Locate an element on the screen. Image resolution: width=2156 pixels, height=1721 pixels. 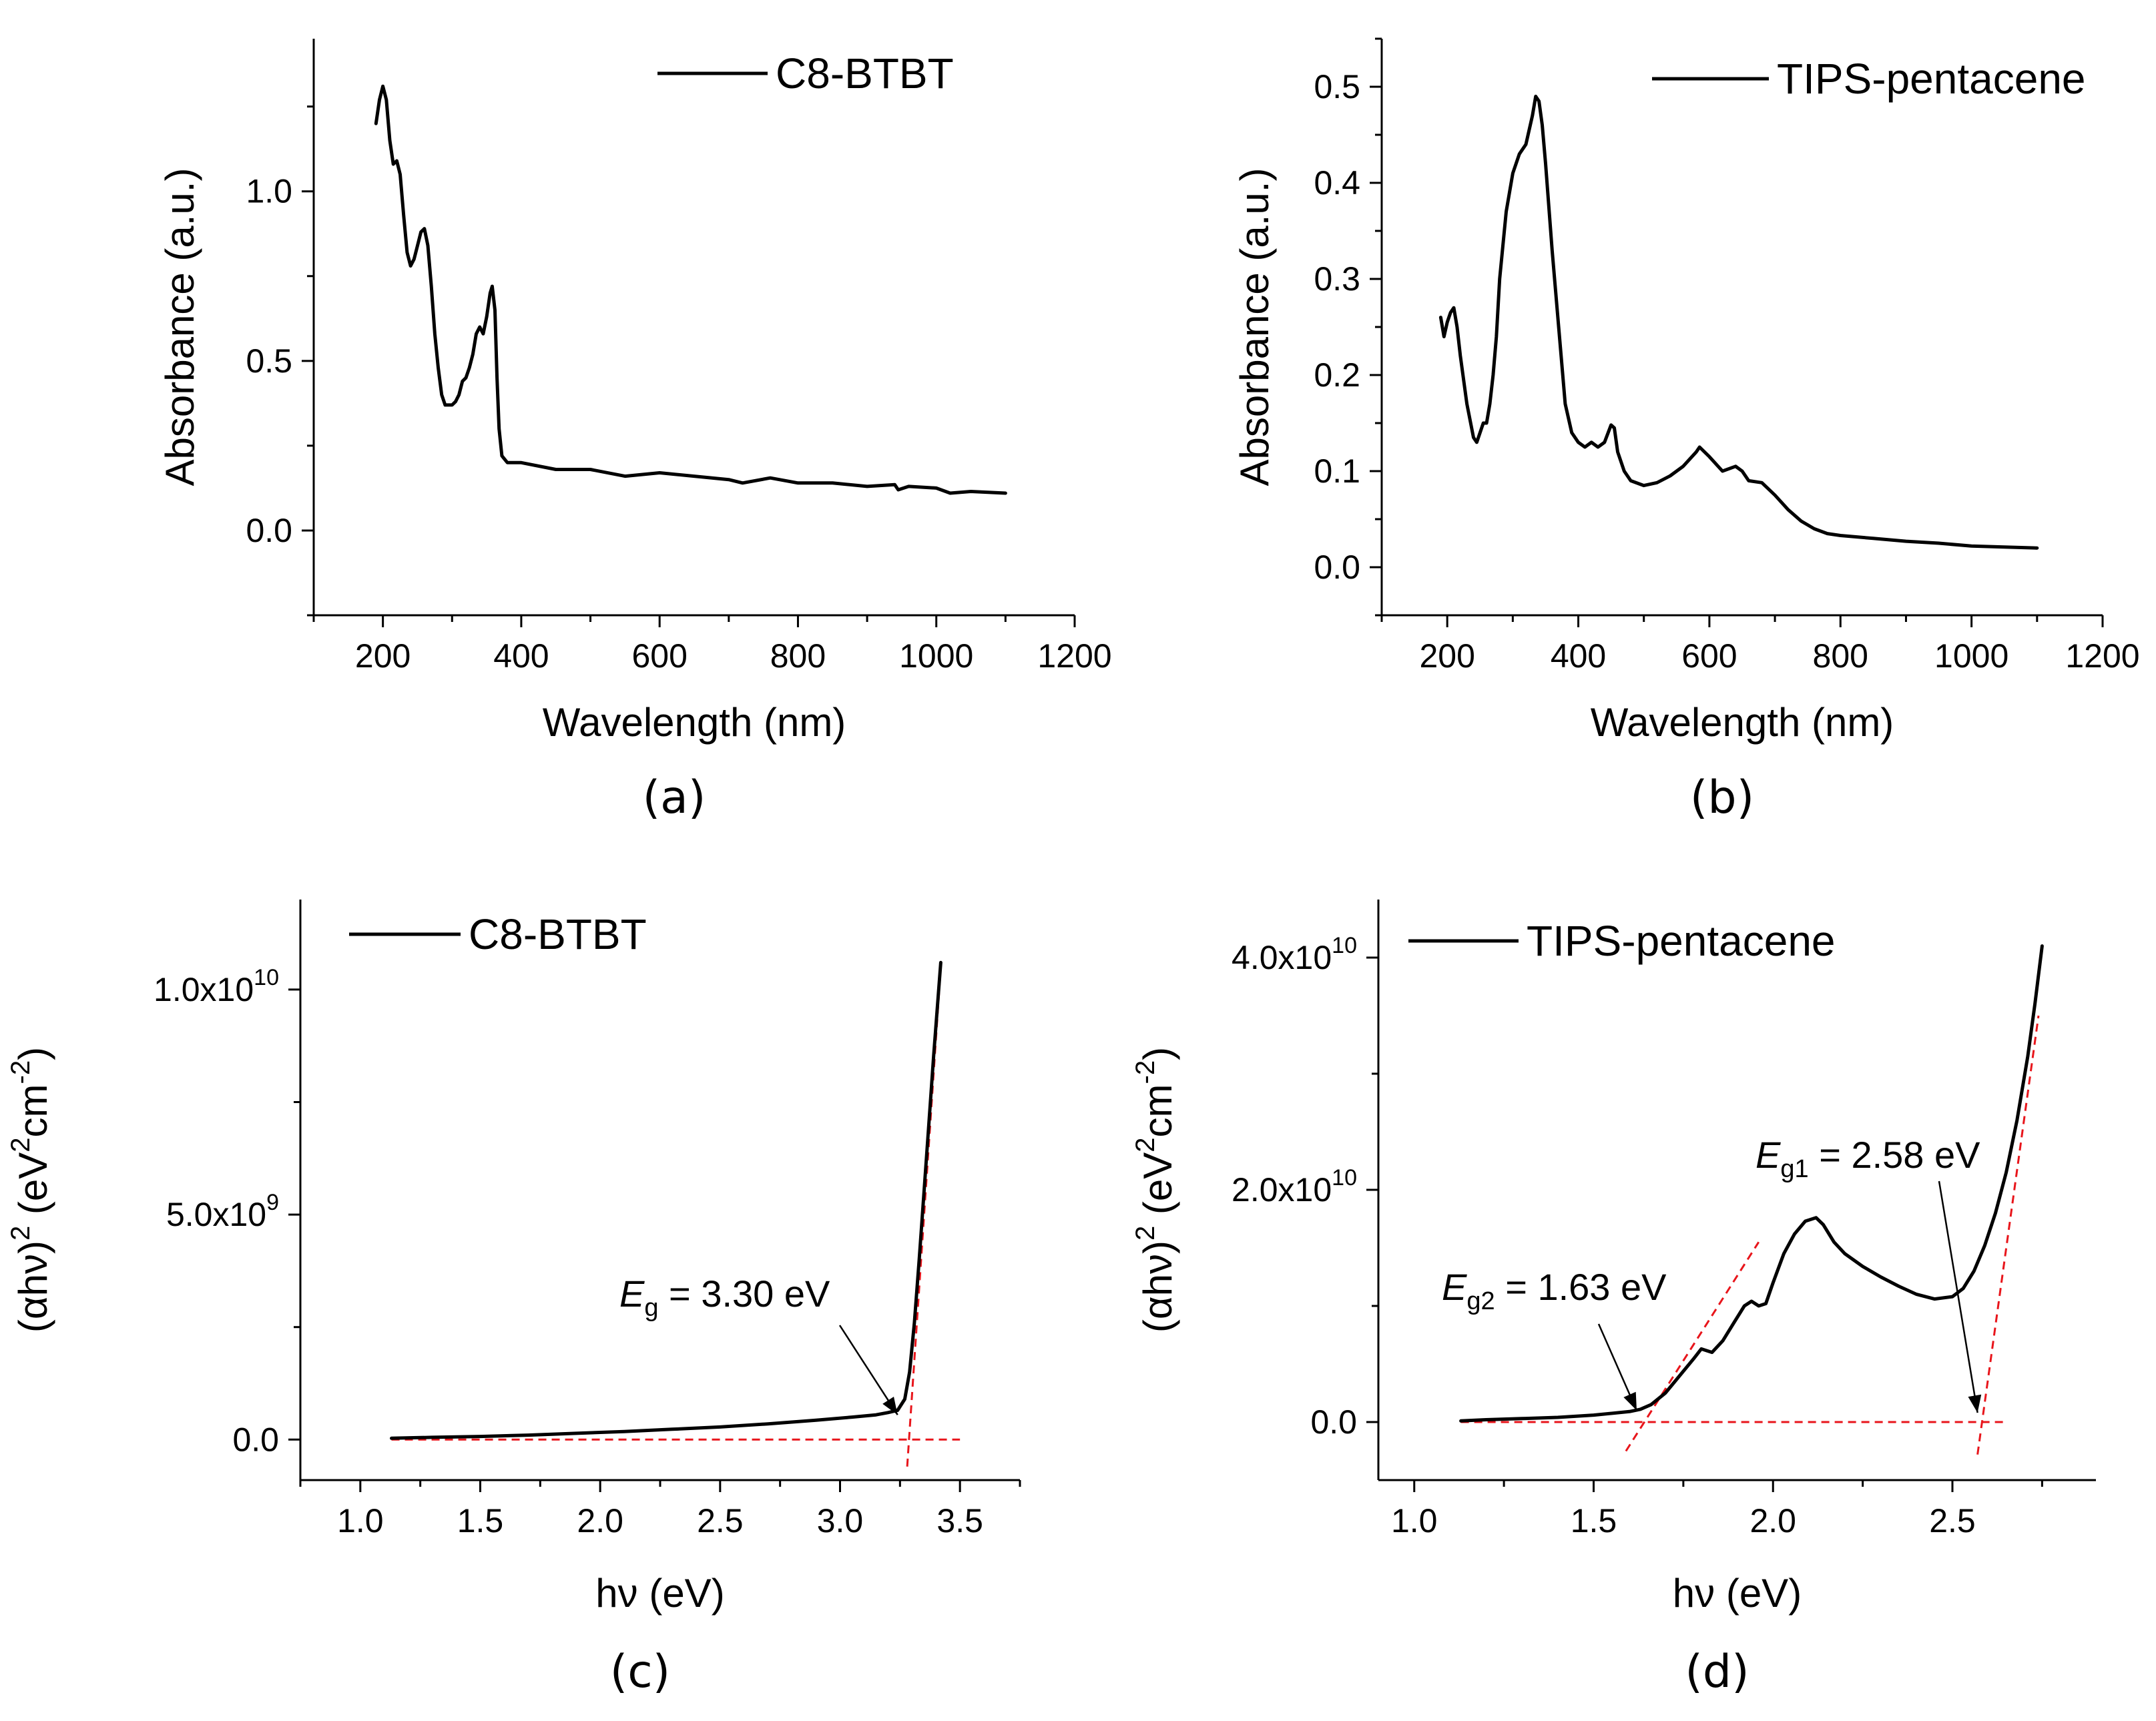
panel-caption: (c) is located at coordinates (640, 1672).